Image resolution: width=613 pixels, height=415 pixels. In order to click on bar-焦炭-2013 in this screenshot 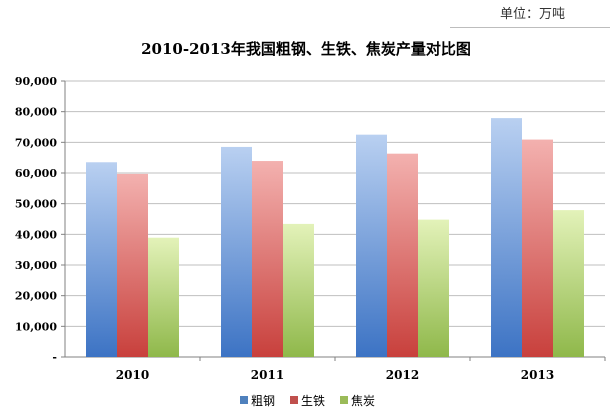, I will do `click(568, 283)`.